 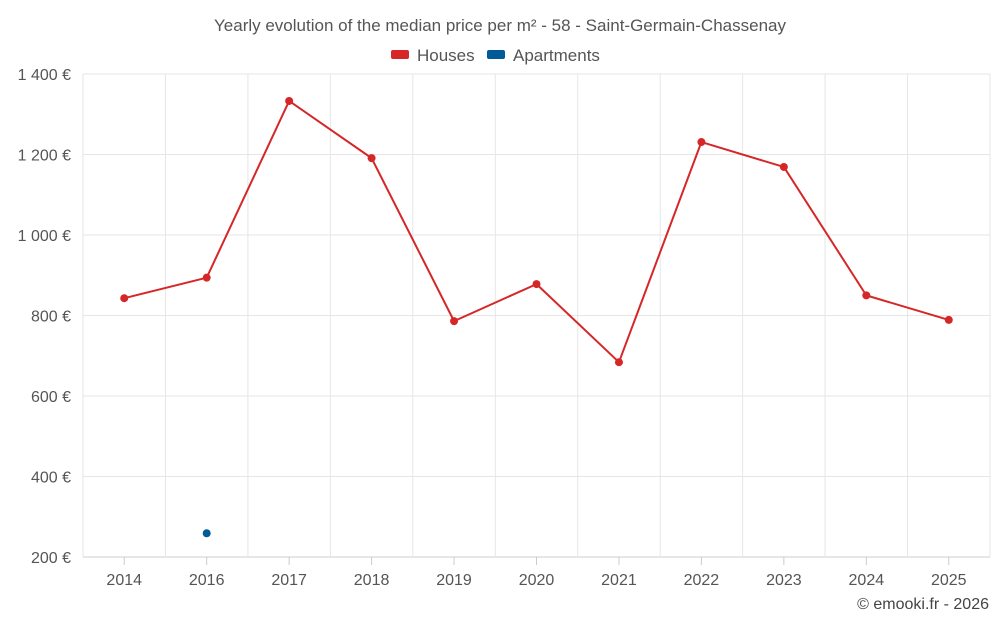 What do you see at coordinates (372, 580) in the screenshot?
I see `x-tick-label-2018: 2018` at bounding box center [372, 580].